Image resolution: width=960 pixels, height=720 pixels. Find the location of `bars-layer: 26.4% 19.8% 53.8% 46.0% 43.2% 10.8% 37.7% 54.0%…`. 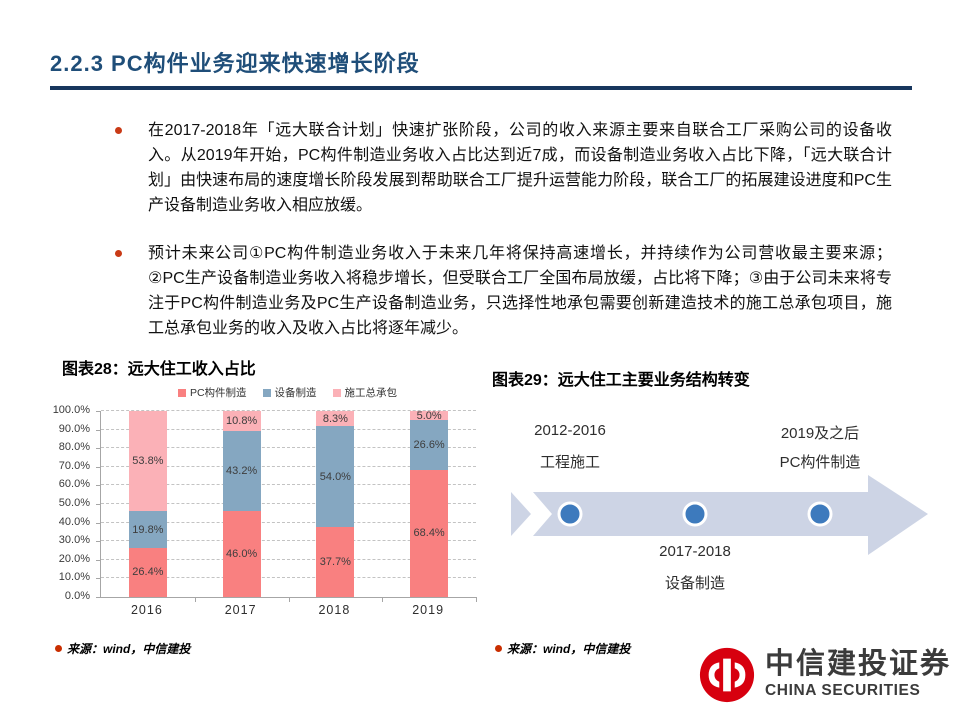

bars-layer: 26.4% 19.8% 53.8% 46.0% 43.2% 10.8% 37.7% 54.0%… is located at coordinates (288, 503).